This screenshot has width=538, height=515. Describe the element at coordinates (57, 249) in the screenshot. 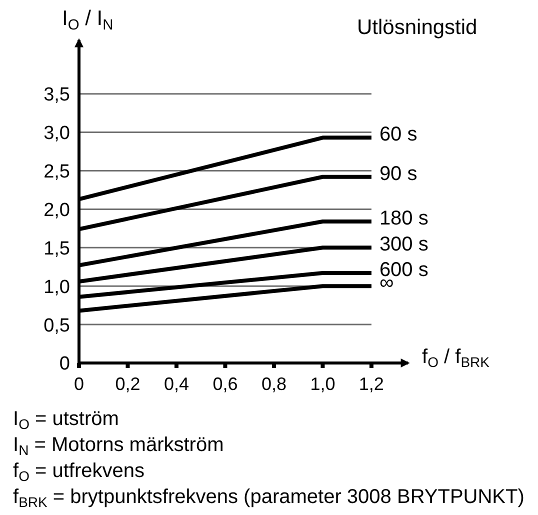

I see `y-tick-label: 1,5` at that location.